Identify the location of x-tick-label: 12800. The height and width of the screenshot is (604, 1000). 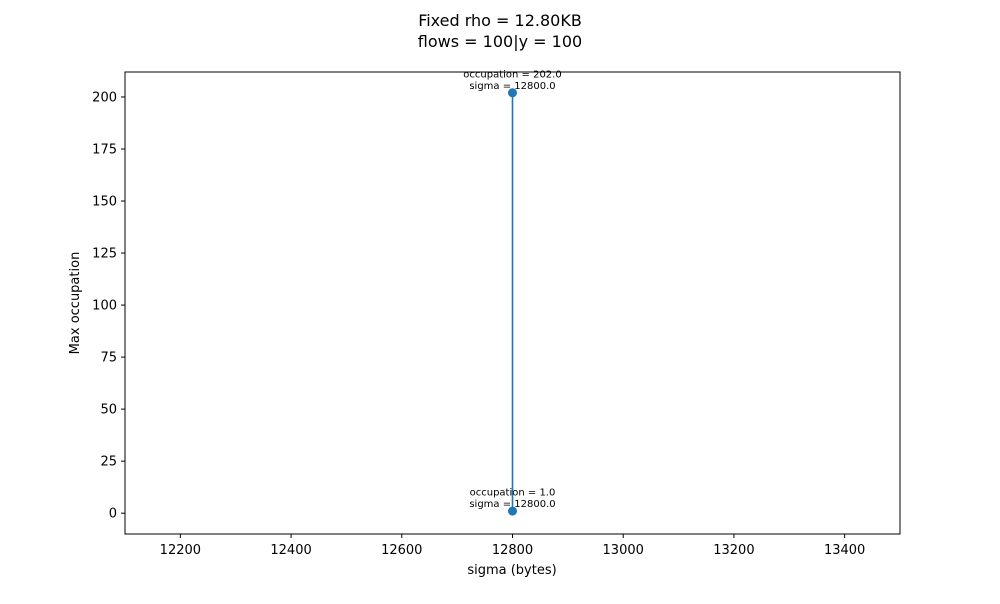
(512, 550).